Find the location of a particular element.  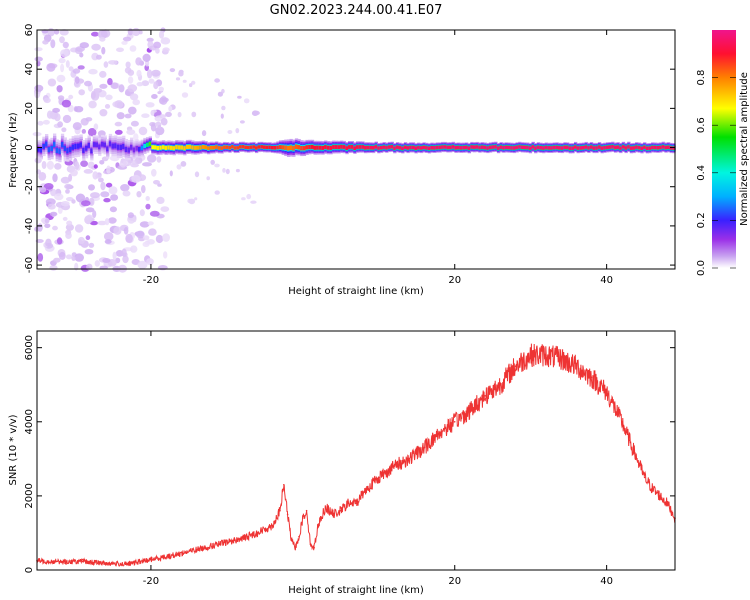

x-tick-label: -20 is located at coordinates (151, 280).